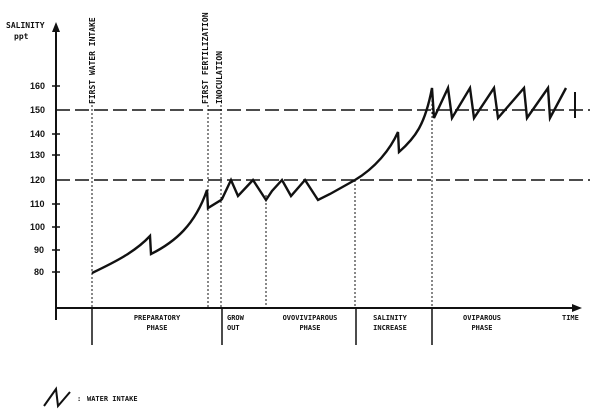 This screenshot has width=600, height=417. Describe the element at coordinates (37, 204) in the screenshot. I see `tick-110: 110` at that location.